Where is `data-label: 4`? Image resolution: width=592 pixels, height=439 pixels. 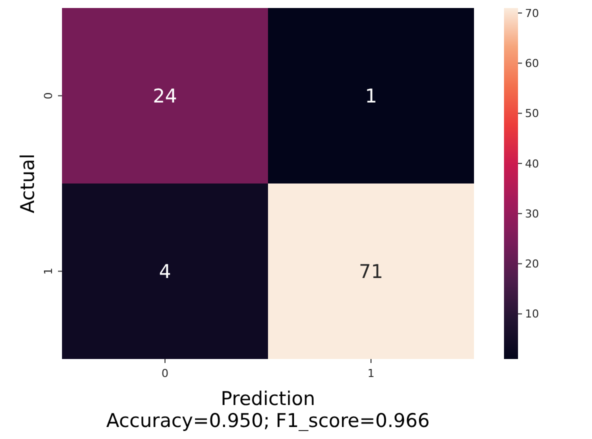 data-label: 4 is located at coordinates (165, 271).